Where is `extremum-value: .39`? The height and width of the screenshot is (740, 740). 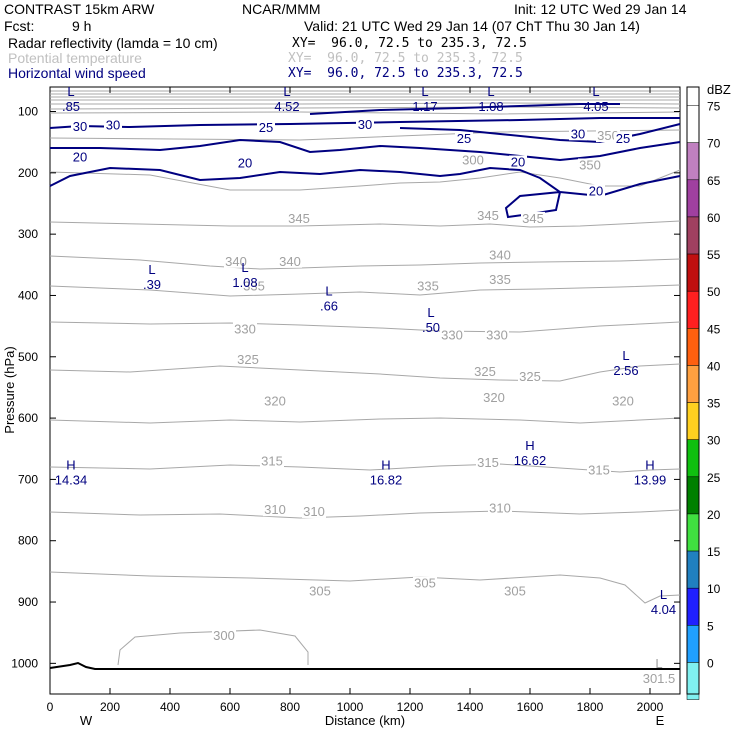
extremum-value: .39 is located at coordinates (152, 284).